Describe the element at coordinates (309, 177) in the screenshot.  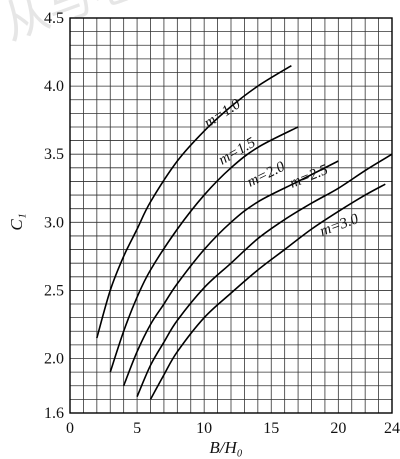
I see `series-label: m=2.5` at that location.